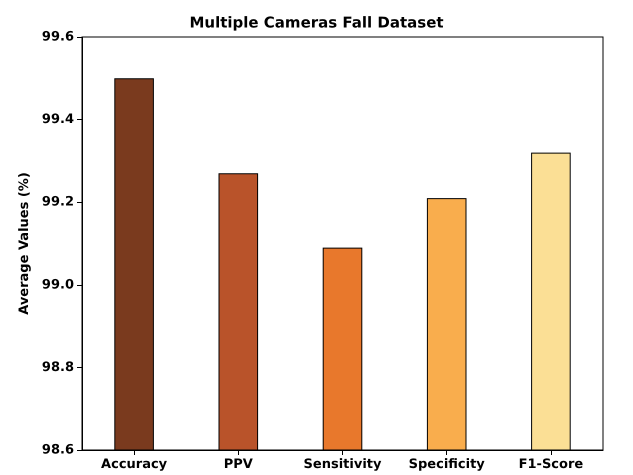 This screenshot has height=475, width=633. Describe the element at coordinates (58, 120) in the screenshot. I see `y-tick-label: 99.4` at that location.